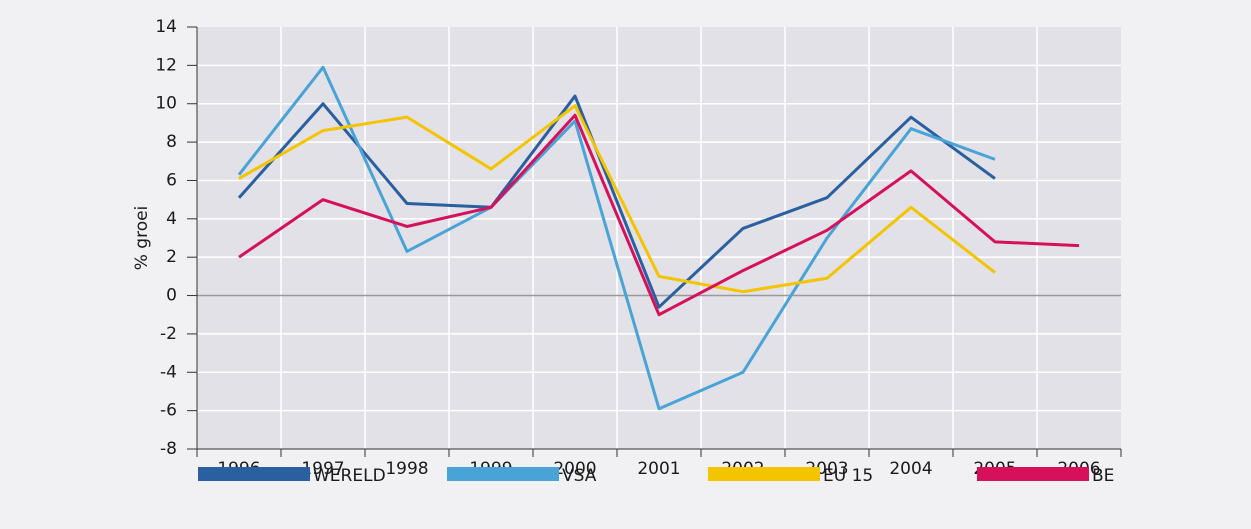  What do you see at coordinates (171, 180) in the screenshot?
I see `y-tick-label: 6` at bounding box center [171, 180].